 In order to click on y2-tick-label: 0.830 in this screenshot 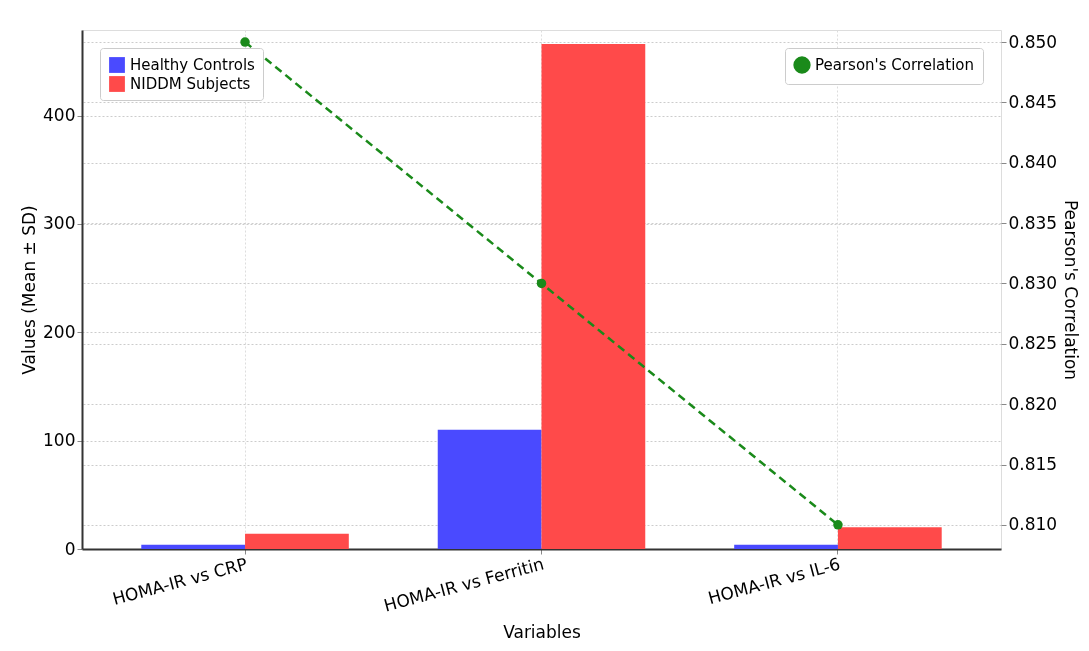, I will do `click(1033, 282)`.